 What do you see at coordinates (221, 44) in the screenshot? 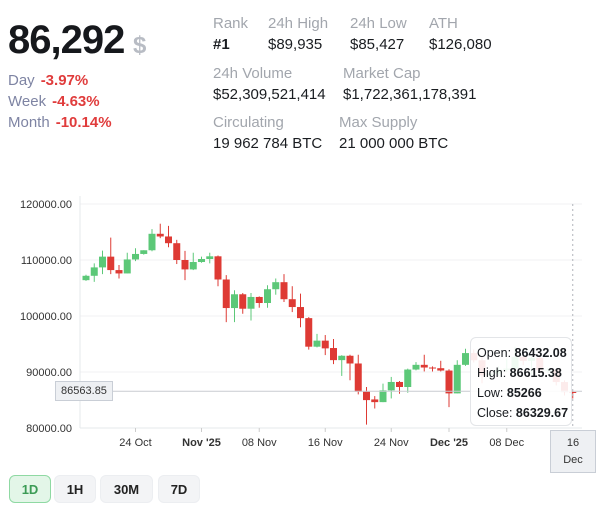
I see `stat-value: #1` at bounding box center [221, 44].